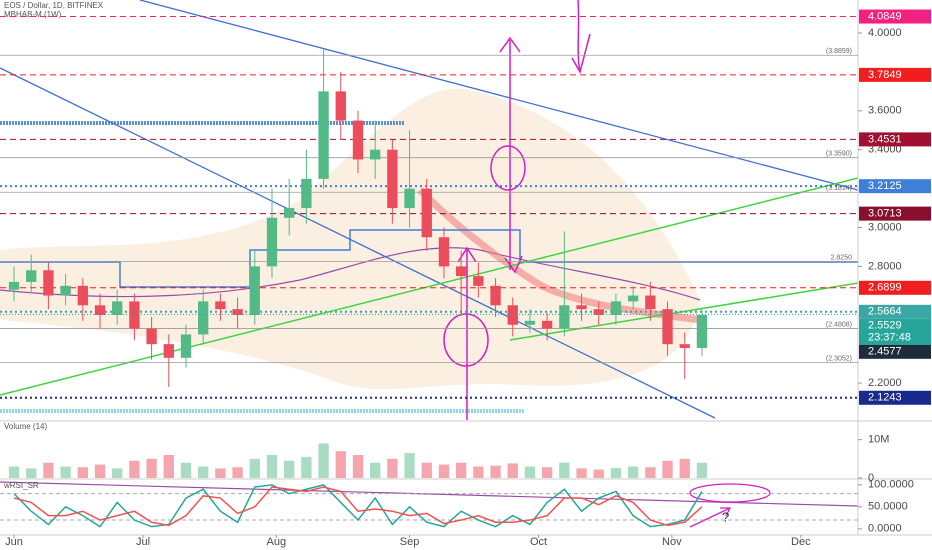  Describe the element at coordinates (885, 111) in the screenshot. I see `y-tick-label: 3.6000` at that location.